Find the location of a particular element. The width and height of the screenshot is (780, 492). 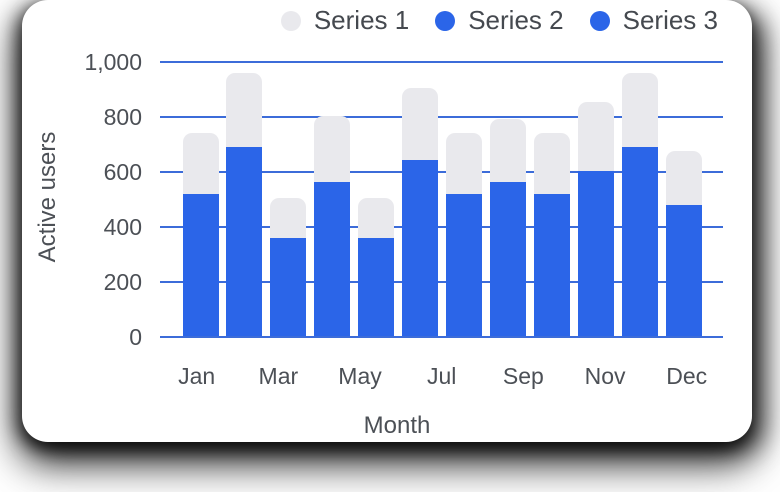

legend-item-label: Series 1 is located at coordinates (361, 20).